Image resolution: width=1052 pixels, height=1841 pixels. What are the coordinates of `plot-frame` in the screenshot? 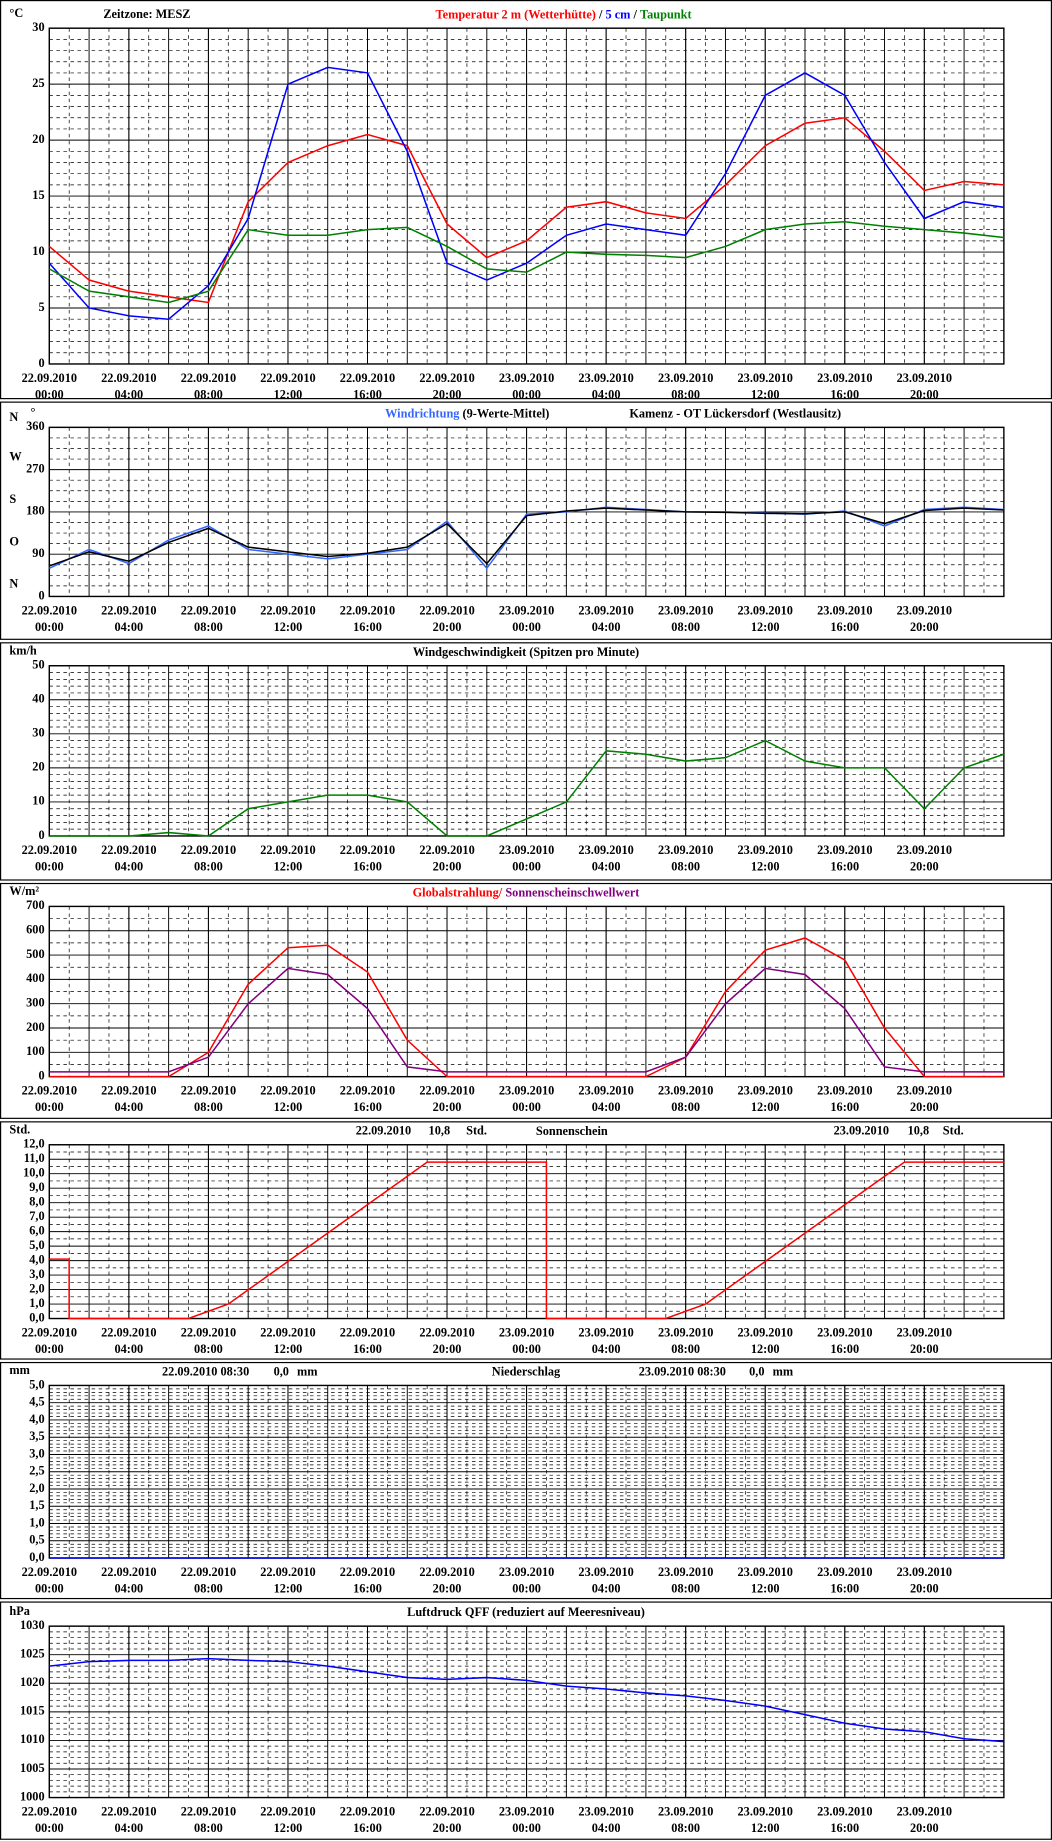 It's located at (526, 1232).